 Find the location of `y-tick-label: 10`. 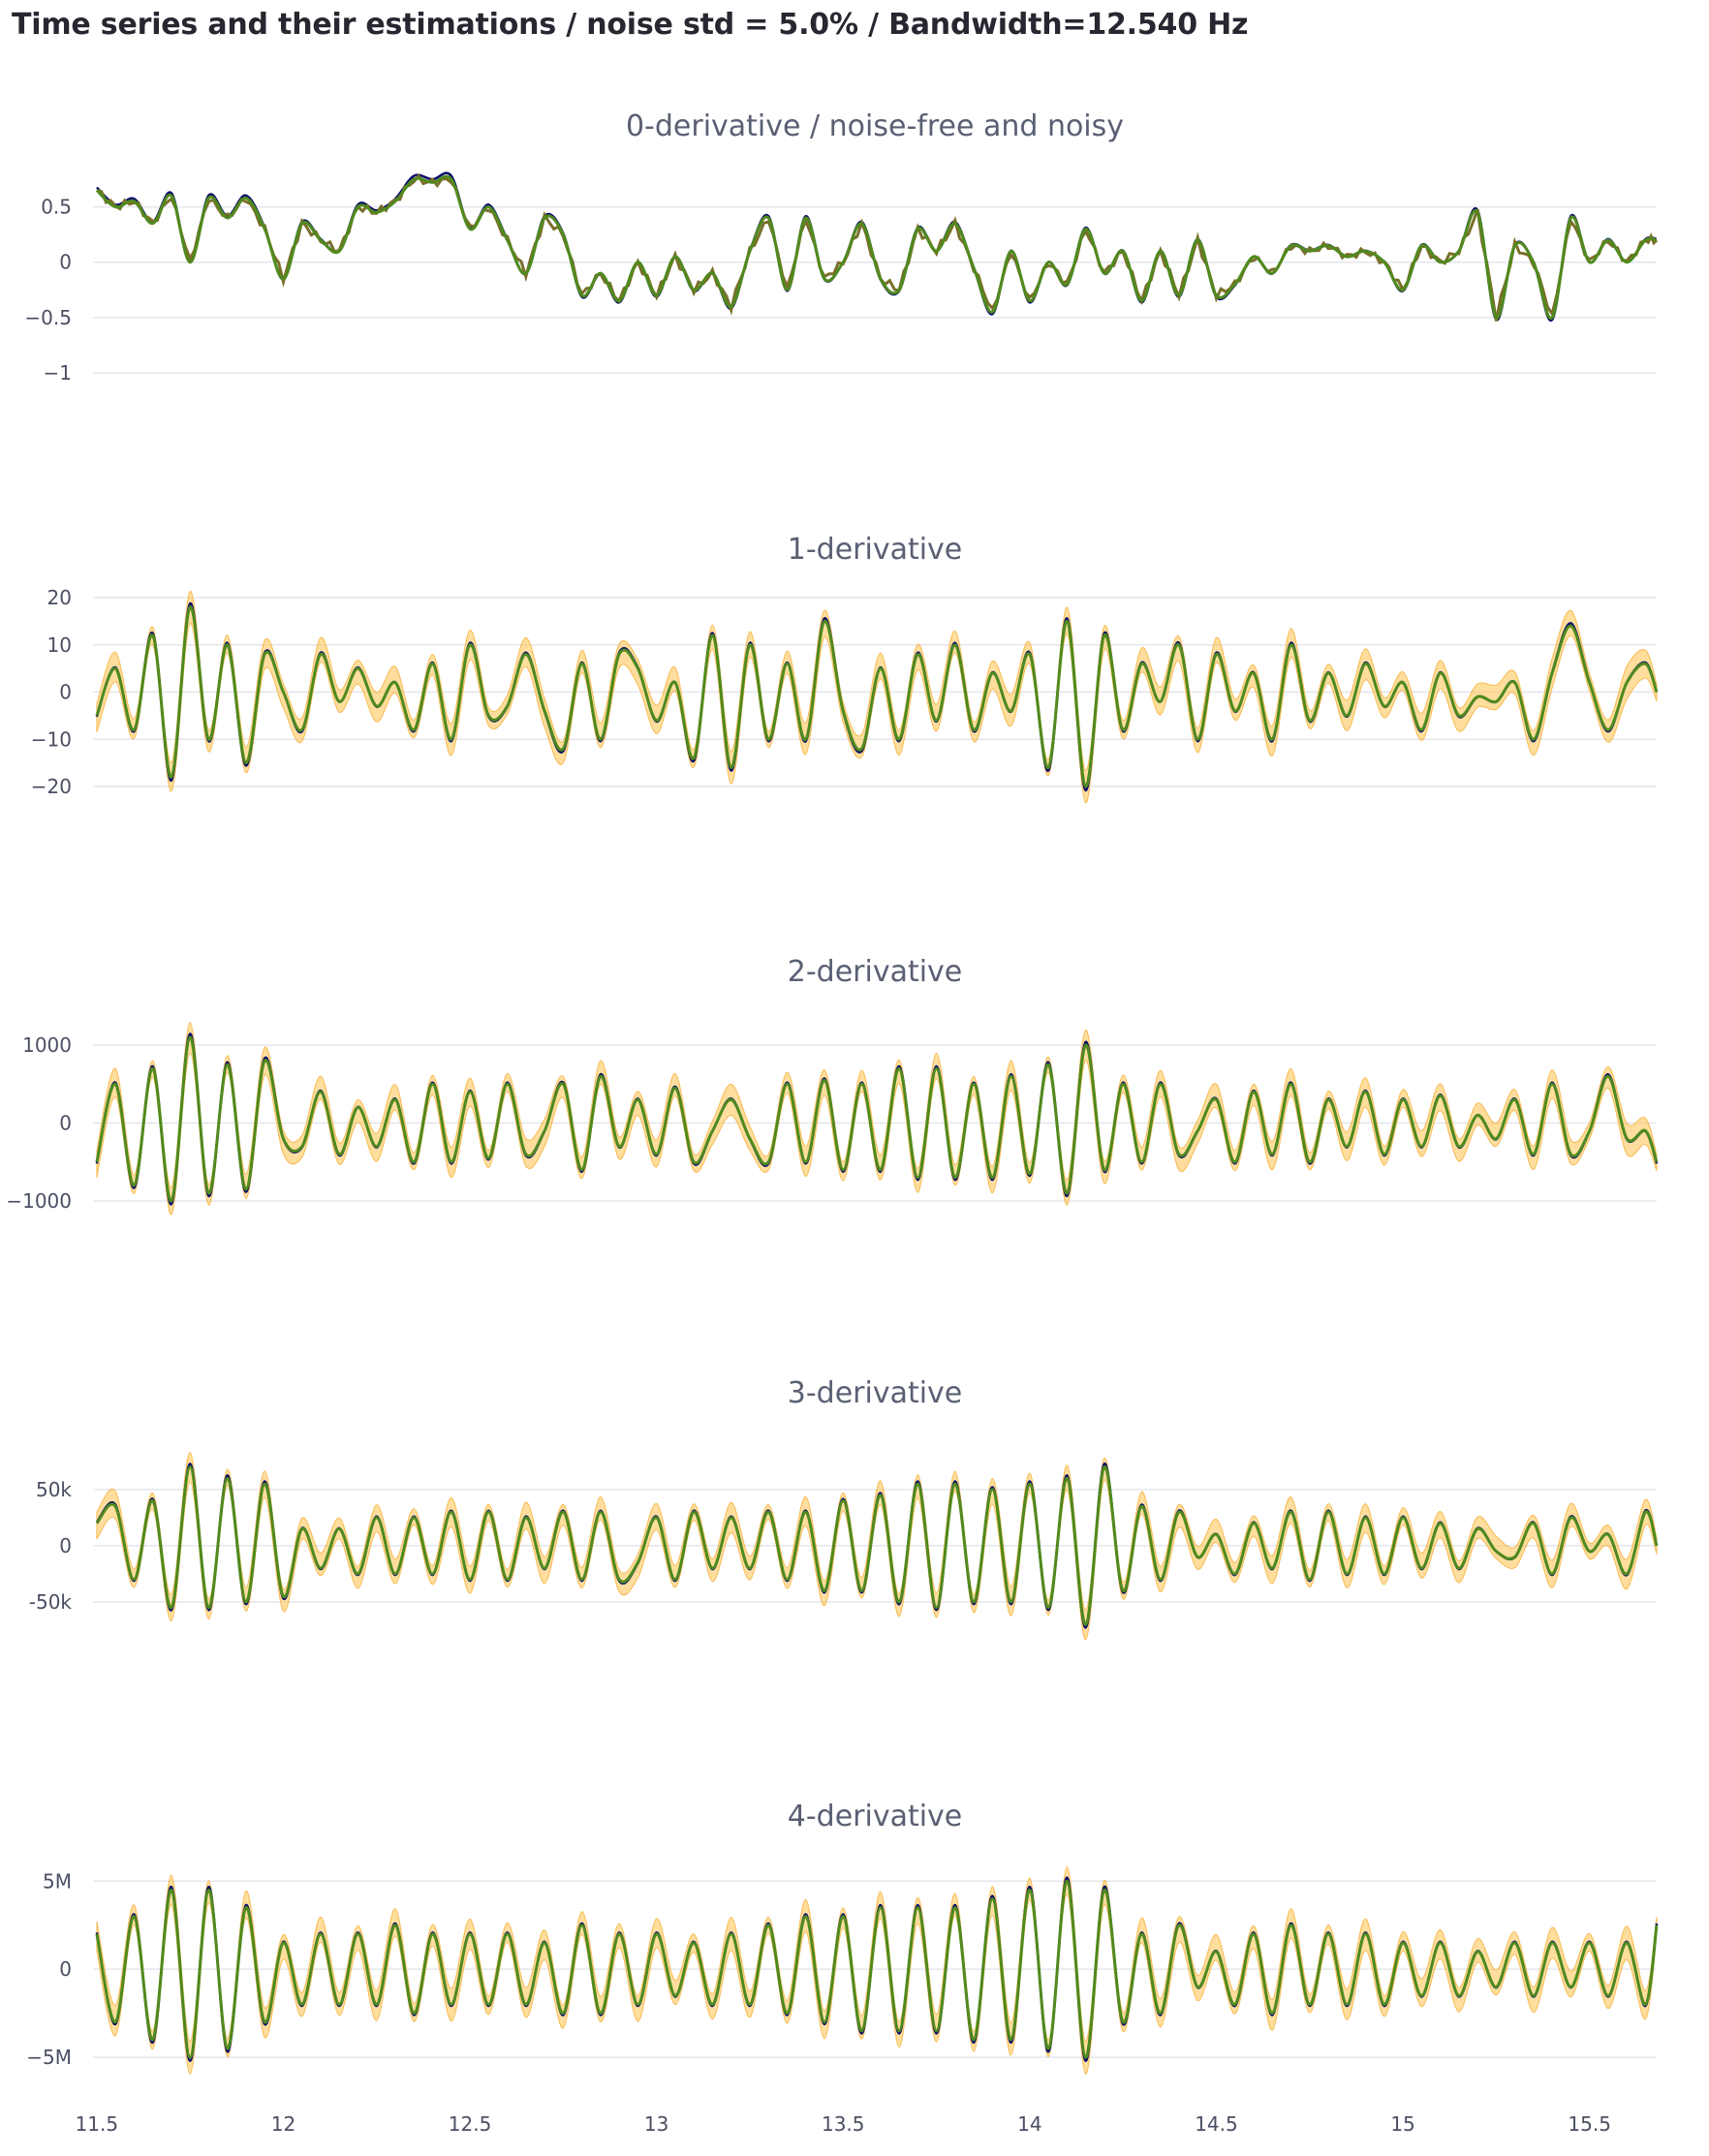

y-tick-label: 10 is located at coordinates (59, 645).